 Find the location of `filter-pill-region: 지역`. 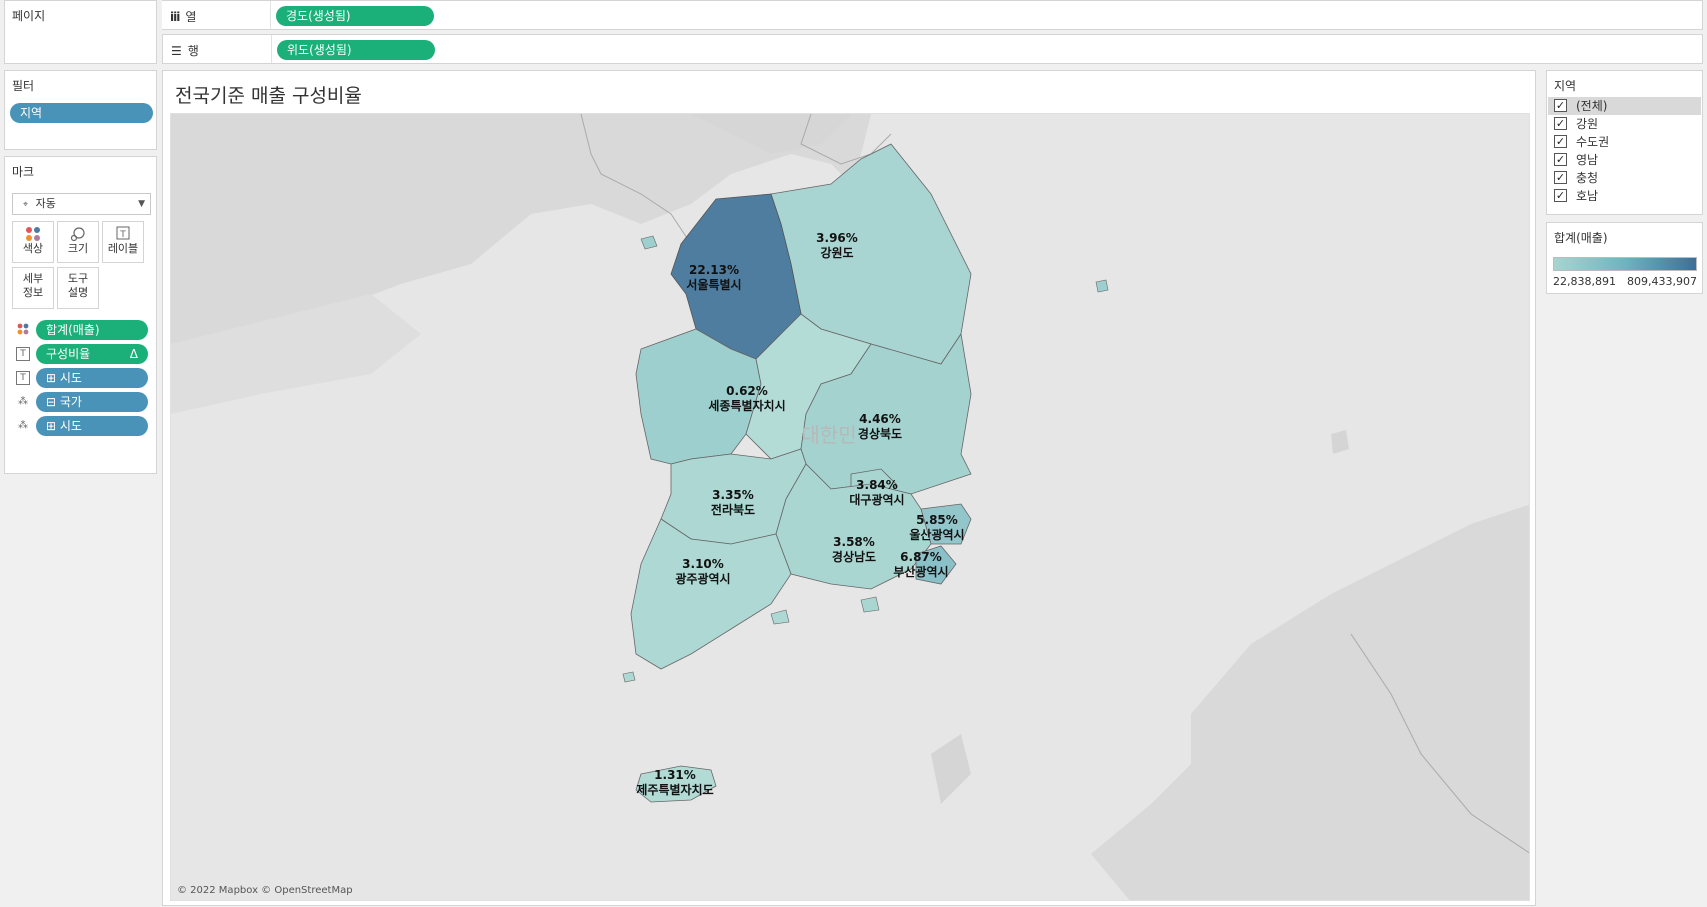

filter-pill-region: 지역 is located at coordinates (81, 113).